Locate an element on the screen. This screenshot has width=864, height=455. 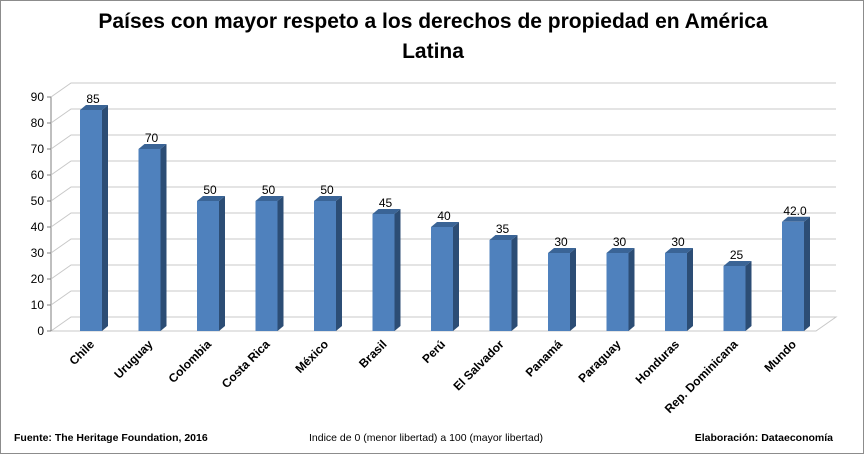
x-tick-label: Brasil is located at coordinates (372, 353).